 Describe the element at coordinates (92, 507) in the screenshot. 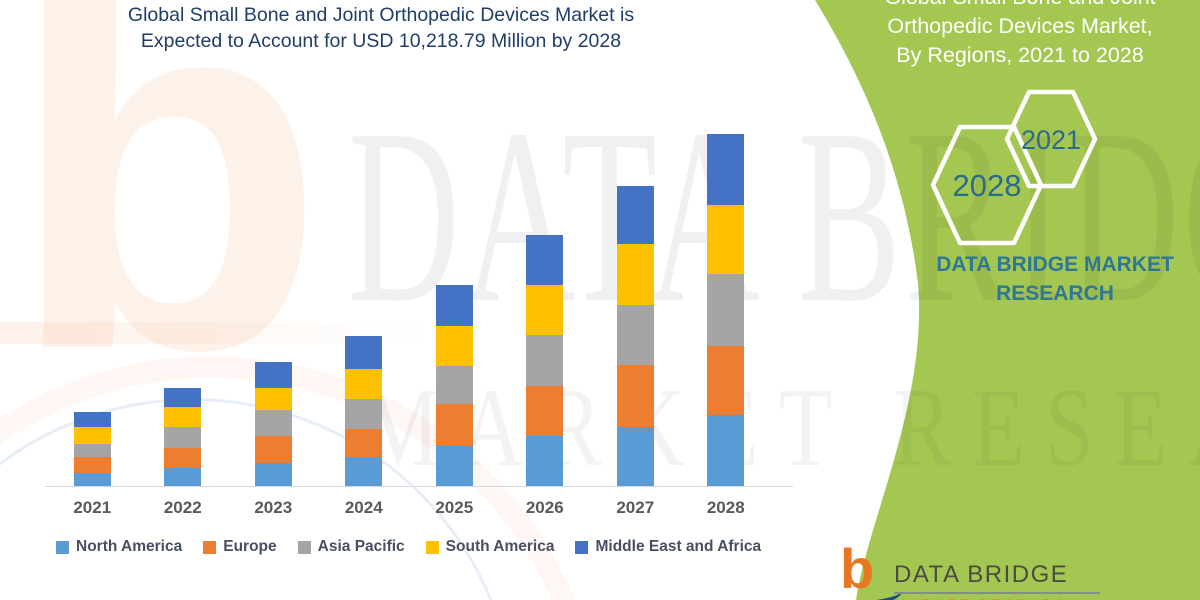

I see `x-axis-label-2021: 2021` at that location.